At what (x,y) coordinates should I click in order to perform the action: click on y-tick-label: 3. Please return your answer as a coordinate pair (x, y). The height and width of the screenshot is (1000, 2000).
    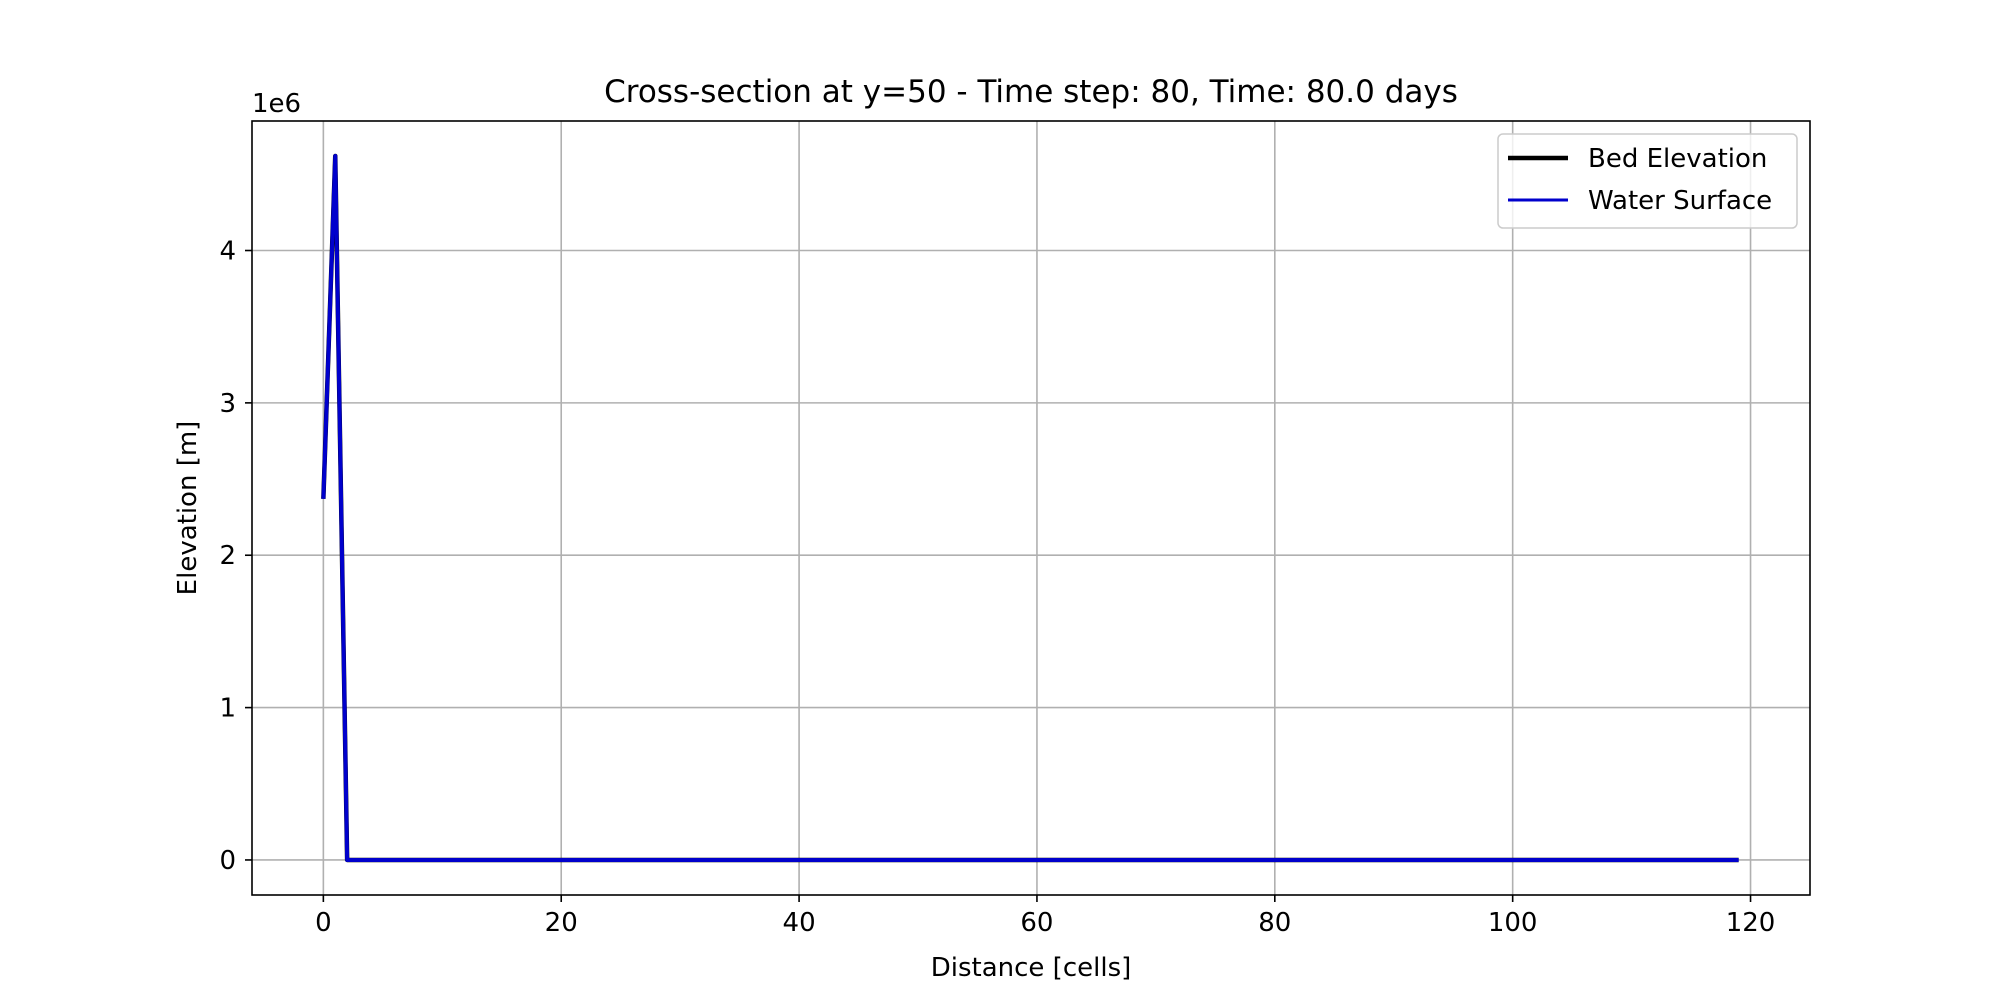
    Looking at the image, I should click on (227, 404).